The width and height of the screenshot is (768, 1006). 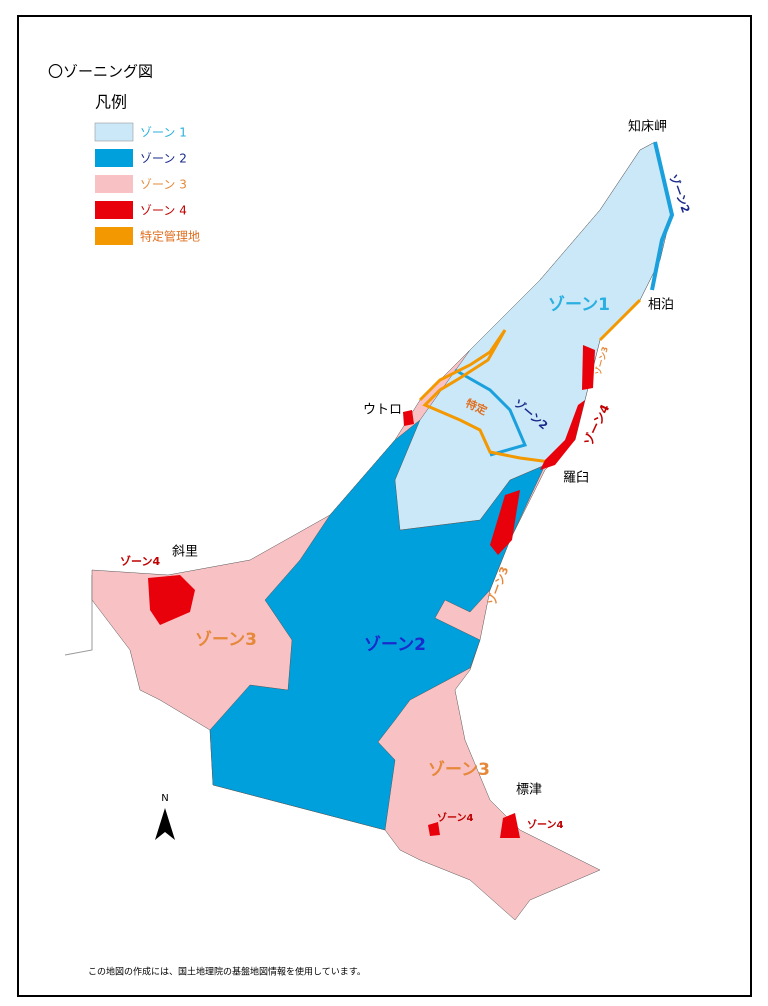 I want to click on legend-label: ゾーン 1, so click(x=163, y=133).